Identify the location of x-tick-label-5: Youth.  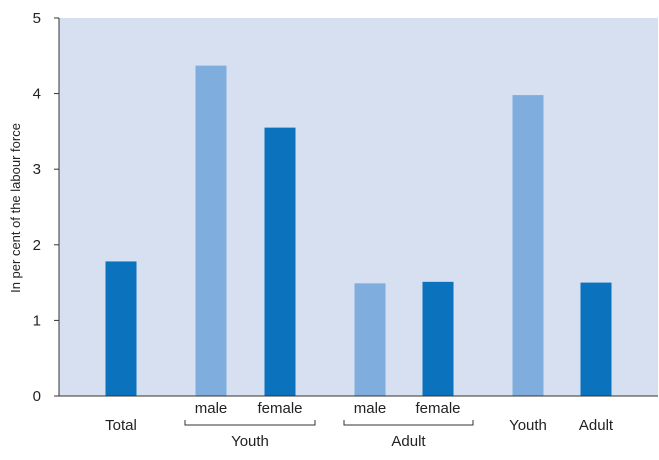
(528, 425).